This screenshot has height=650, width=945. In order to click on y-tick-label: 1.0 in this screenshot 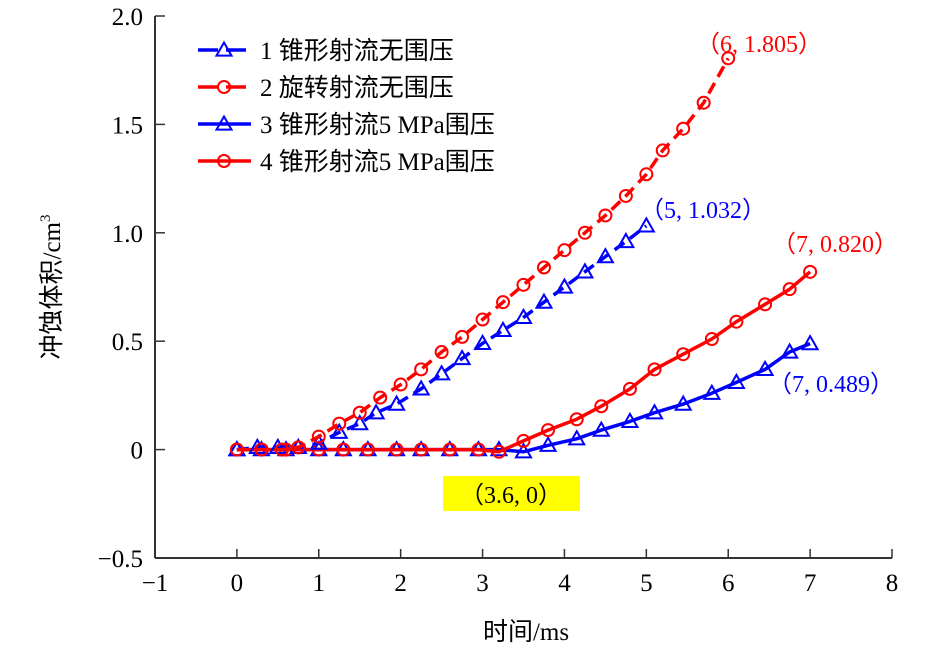, I will do `click(127, 234)`.